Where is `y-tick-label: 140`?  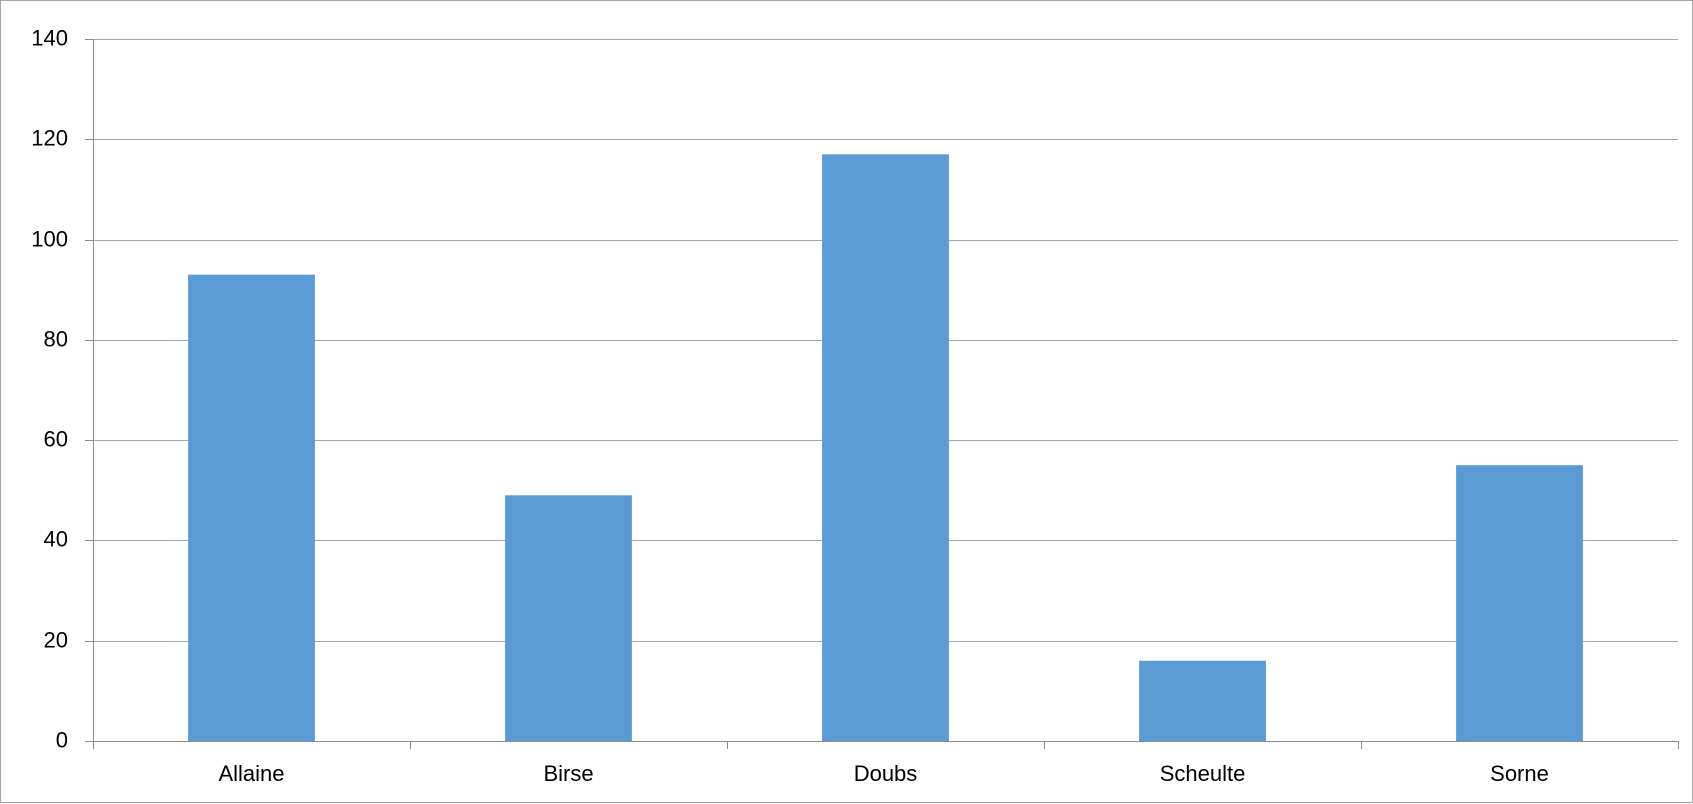 y-tick-label: 140 is located at coordinates (49, 37).